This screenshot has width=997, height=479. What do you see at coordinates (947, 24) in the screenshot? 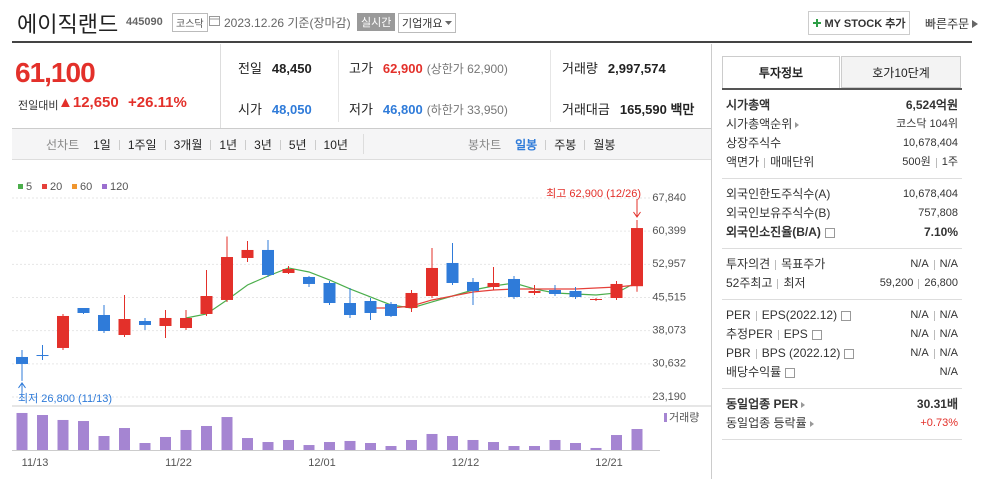
I see `quick-order-label: 빠른주문` at bounding box center [947, 24].